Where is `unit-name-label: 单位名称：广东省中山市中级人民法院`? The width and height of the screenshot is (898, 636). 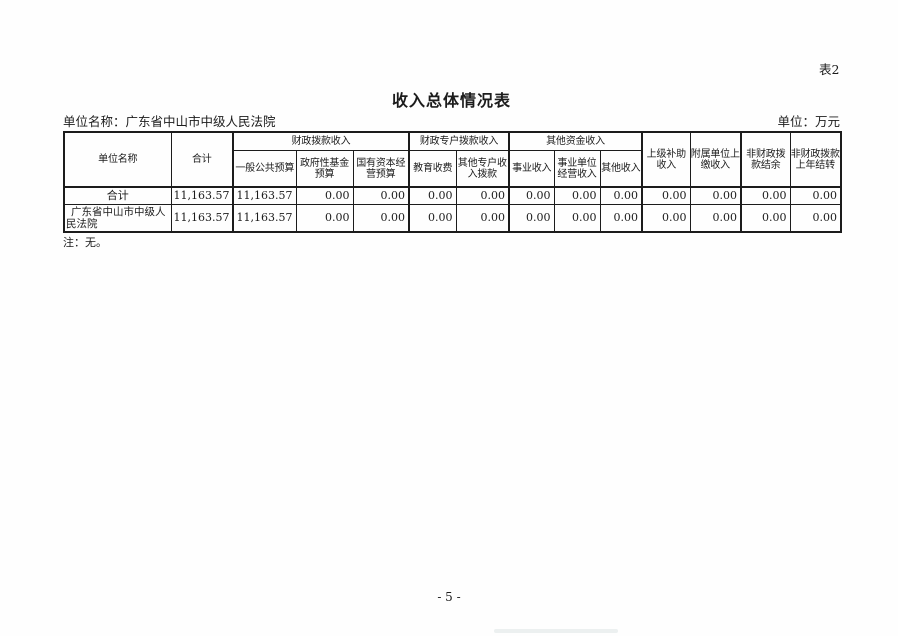
unit-name-label: 单位名称：广东省中山市中级人民法院 is located at coordinates (169, 121).